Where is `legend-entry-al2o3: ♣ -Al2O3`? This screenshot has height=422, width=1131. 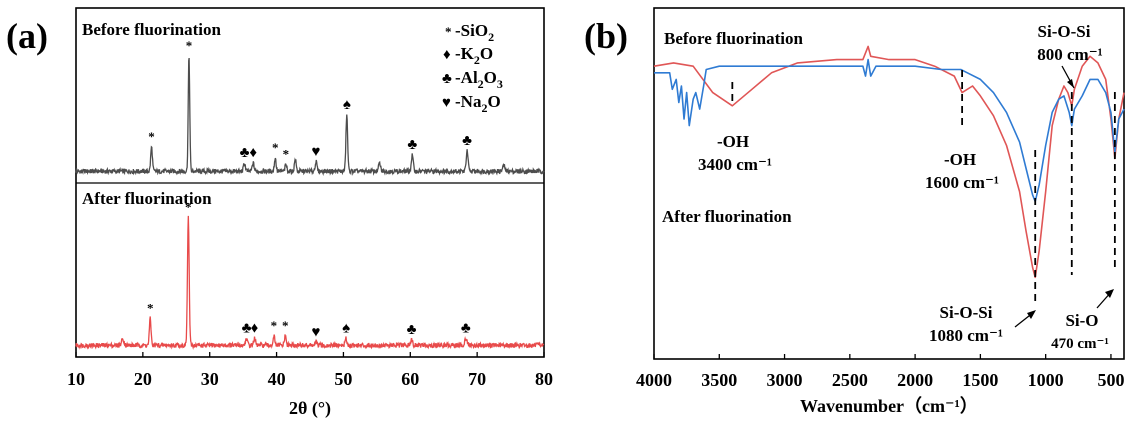 legend-entry-al2o3: ♣ -Al2O3 is located at coordinates (472, 79).